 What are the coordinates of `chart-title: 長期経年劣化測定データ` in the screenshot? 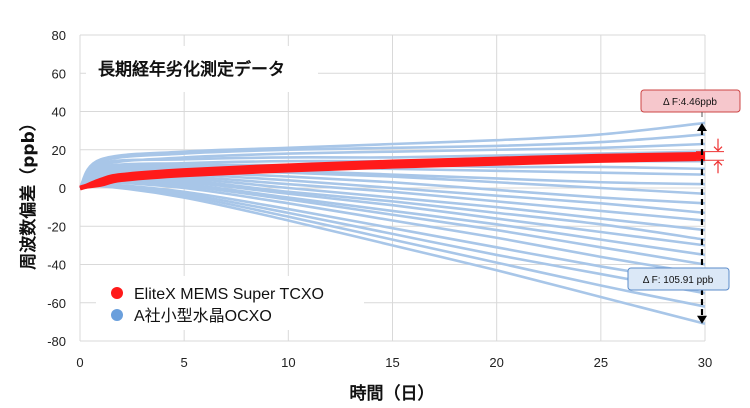 It's located at (191, 69).